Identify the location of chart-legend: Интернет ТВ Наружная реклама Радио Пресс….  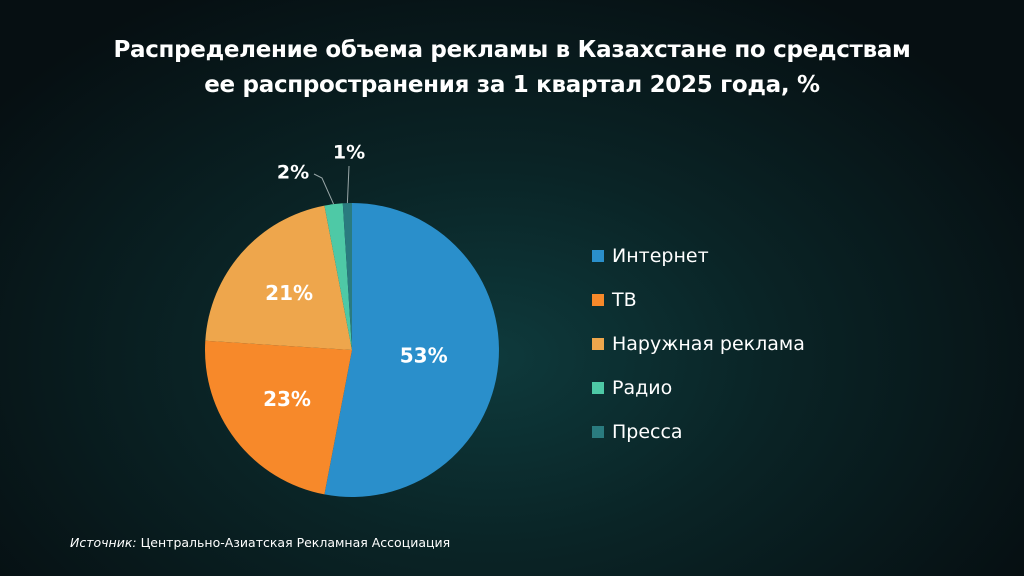
(698, 344).